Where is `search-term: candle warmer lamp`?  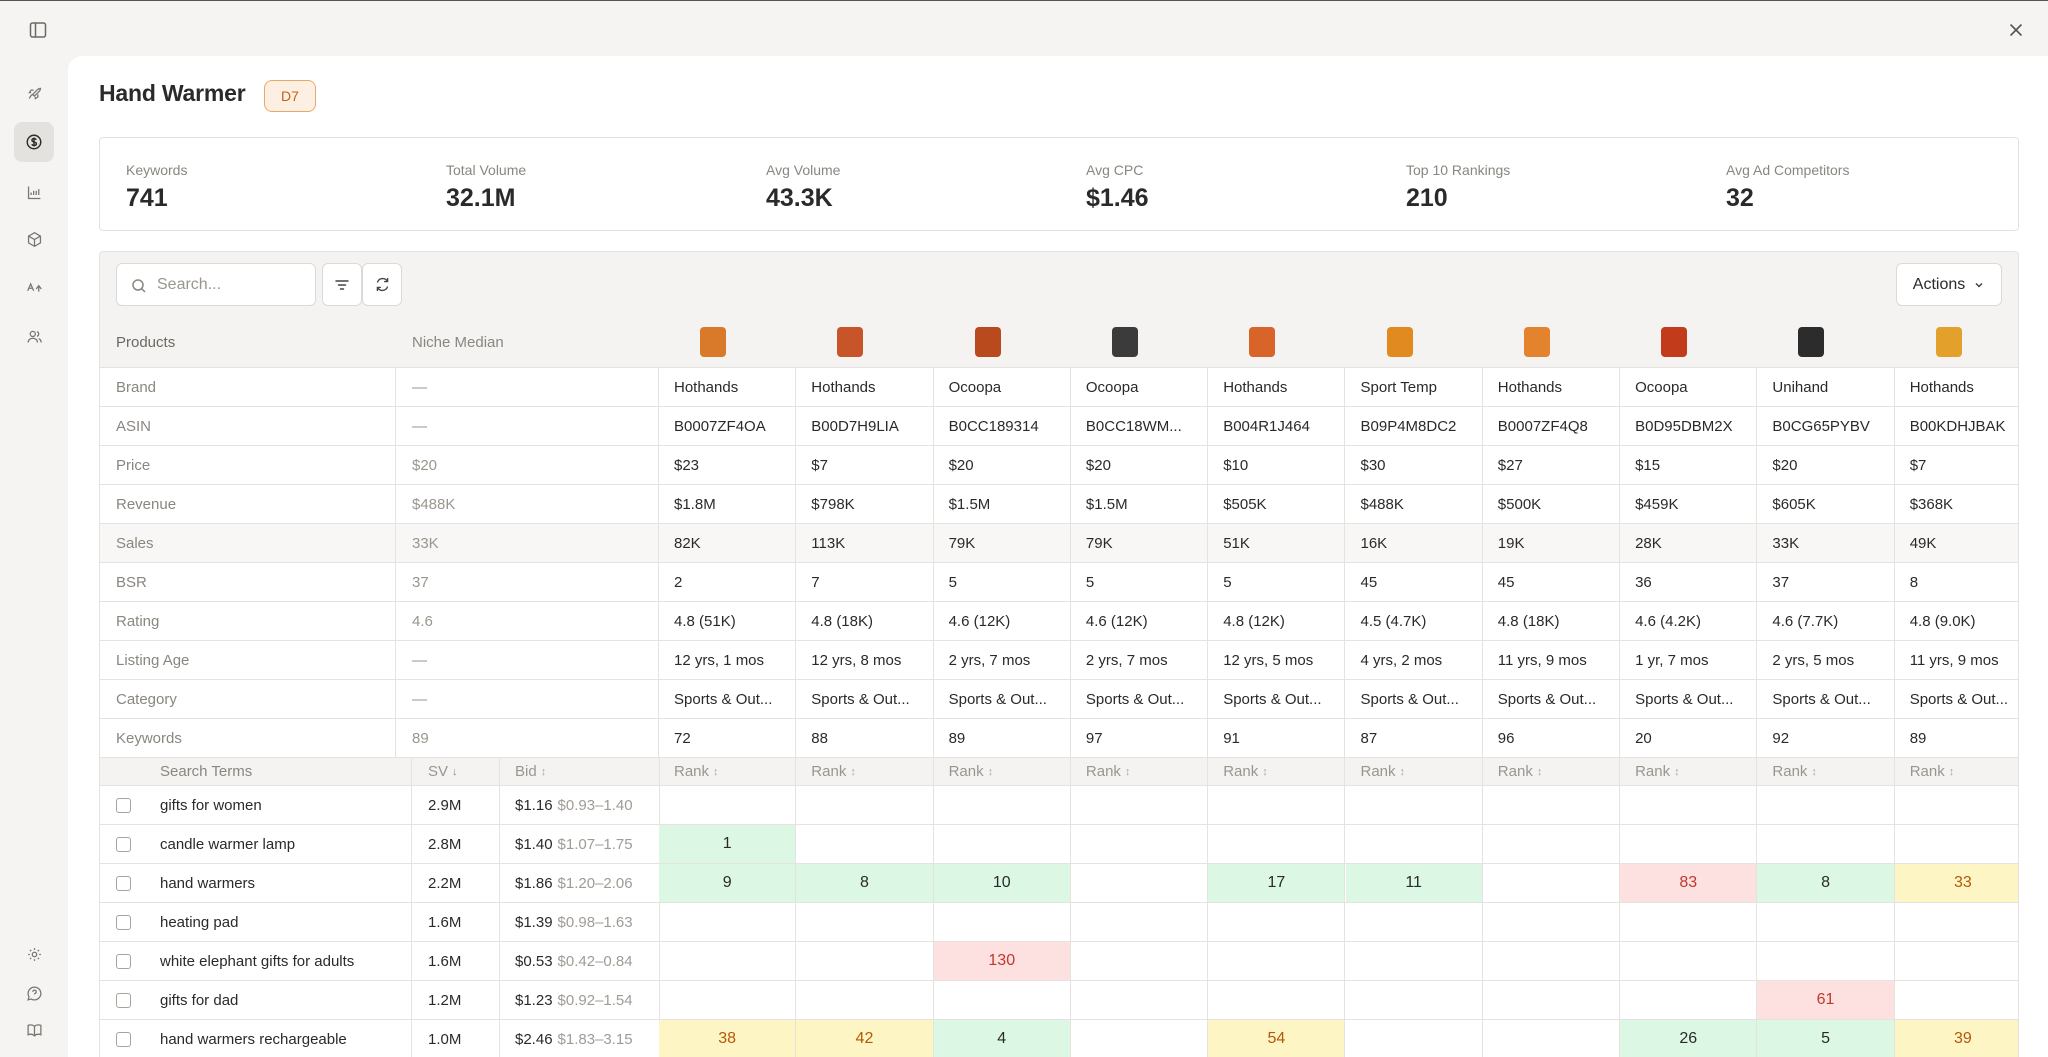
search-term: candle warmer lamp is located at coordinates (278, 844).